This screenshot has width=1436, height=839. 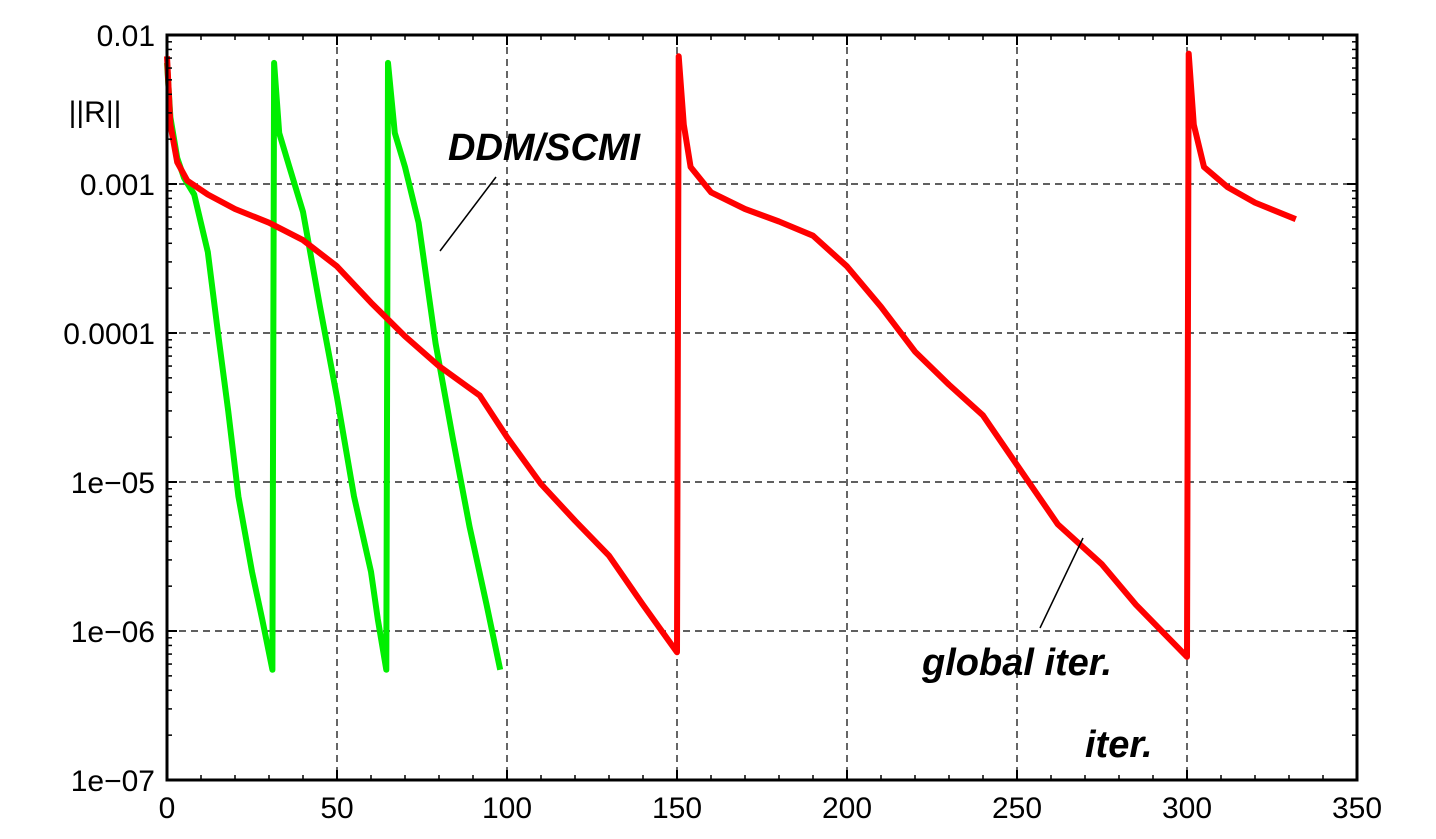 I want to click on y-tick-label: 0.0001, so click(x=109, y=334).